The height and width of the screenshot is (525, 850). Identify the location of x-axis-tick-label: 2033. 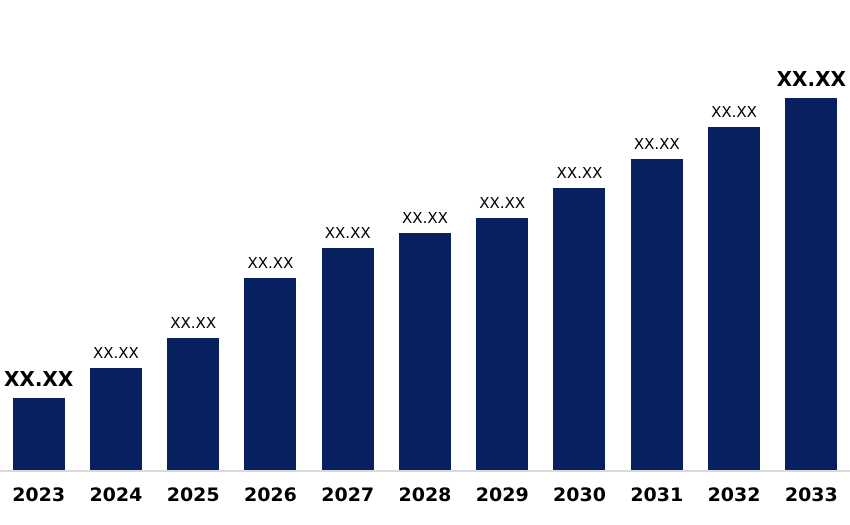
(811, 495).